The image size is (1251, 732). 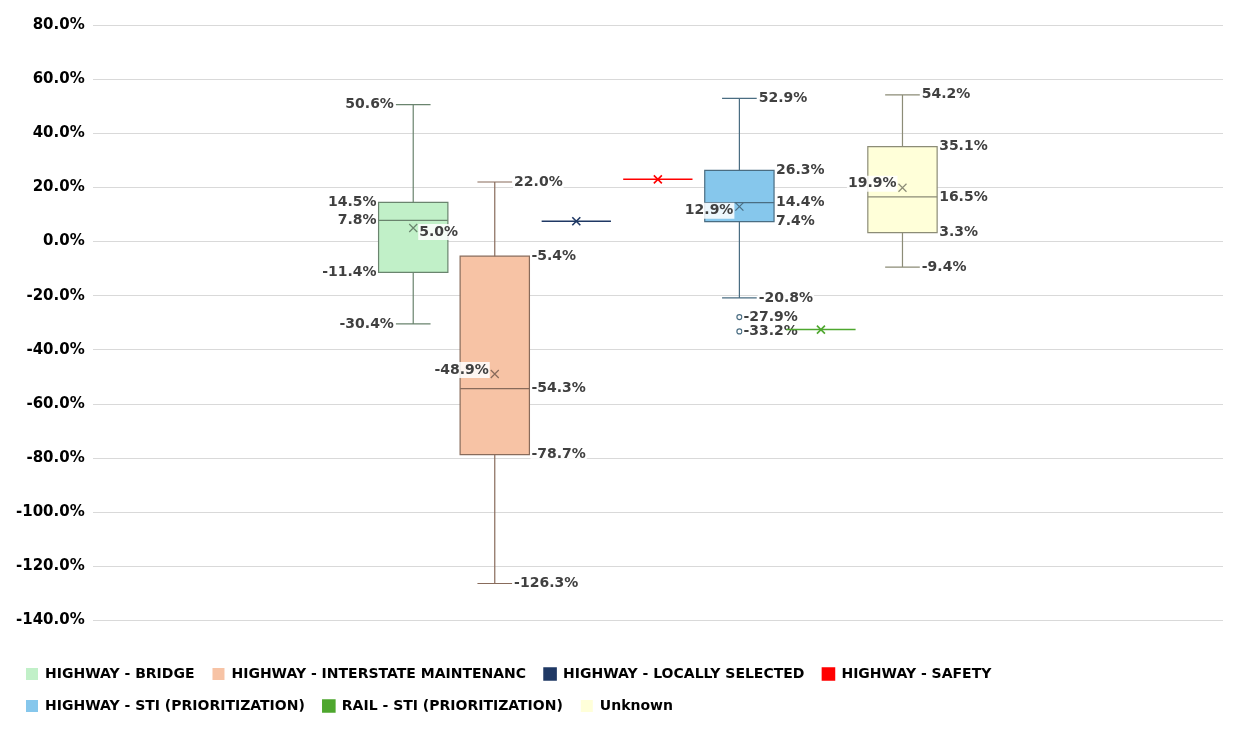 I want to click on legend-label: HIGHWAY - BRIDGE, so click(x=120, y=672).